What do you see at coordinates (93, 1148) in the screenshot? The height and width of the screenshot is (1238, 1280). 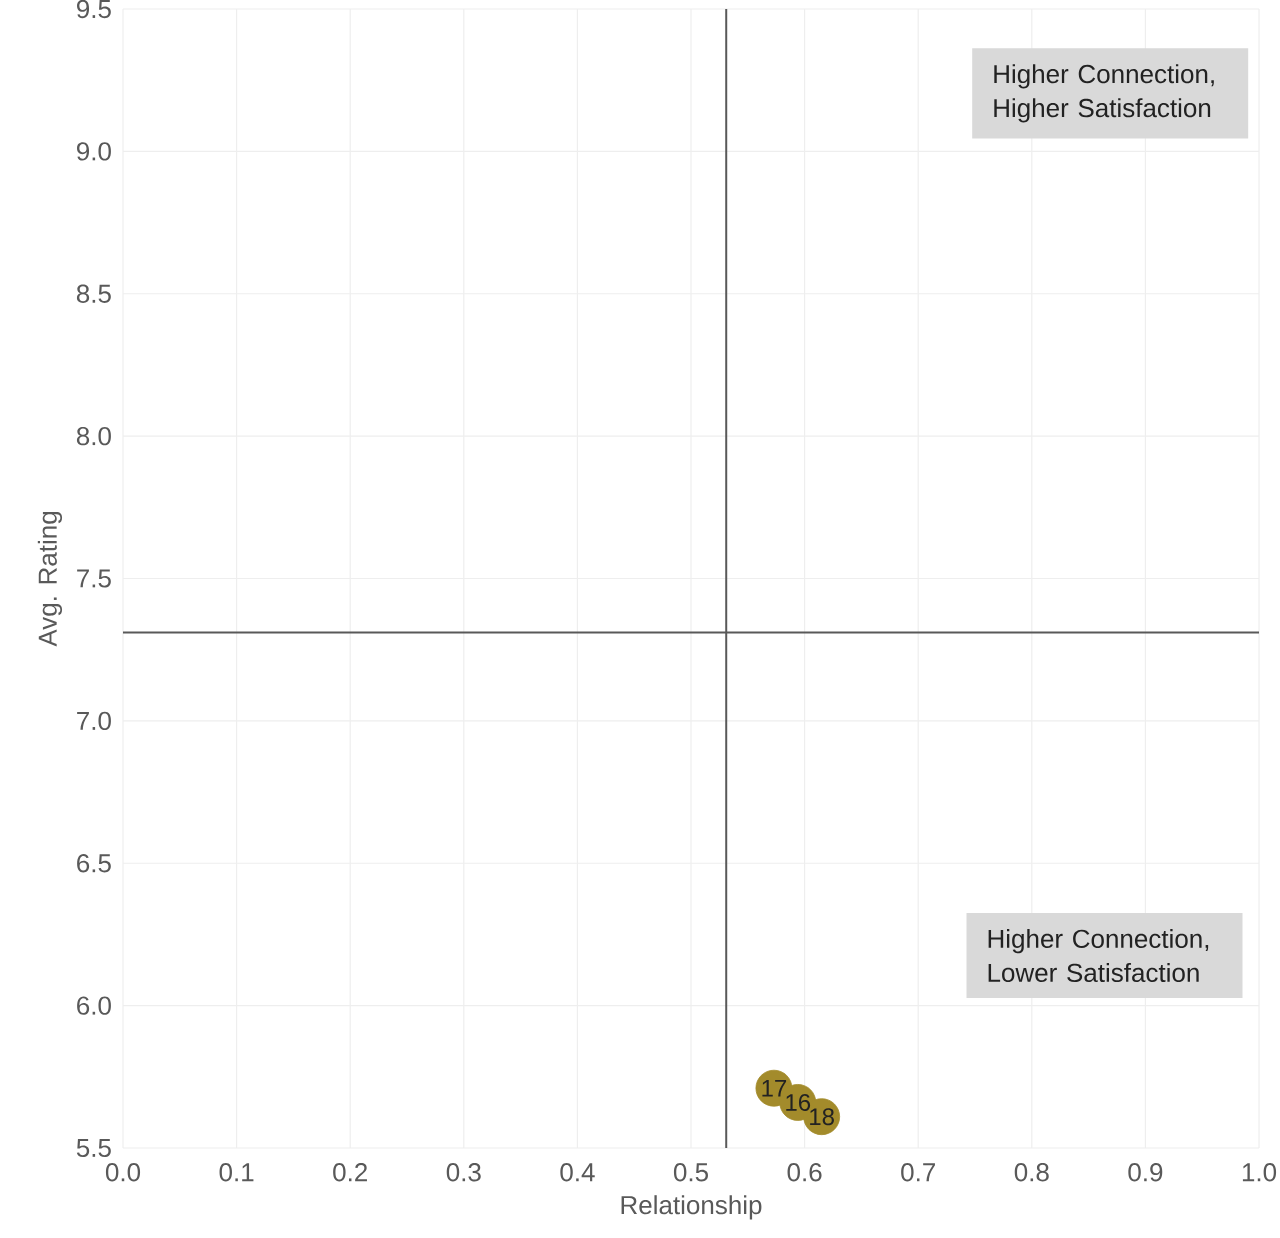 I see `y-tick-label: 5.5` at bounding box center [93, 1148].